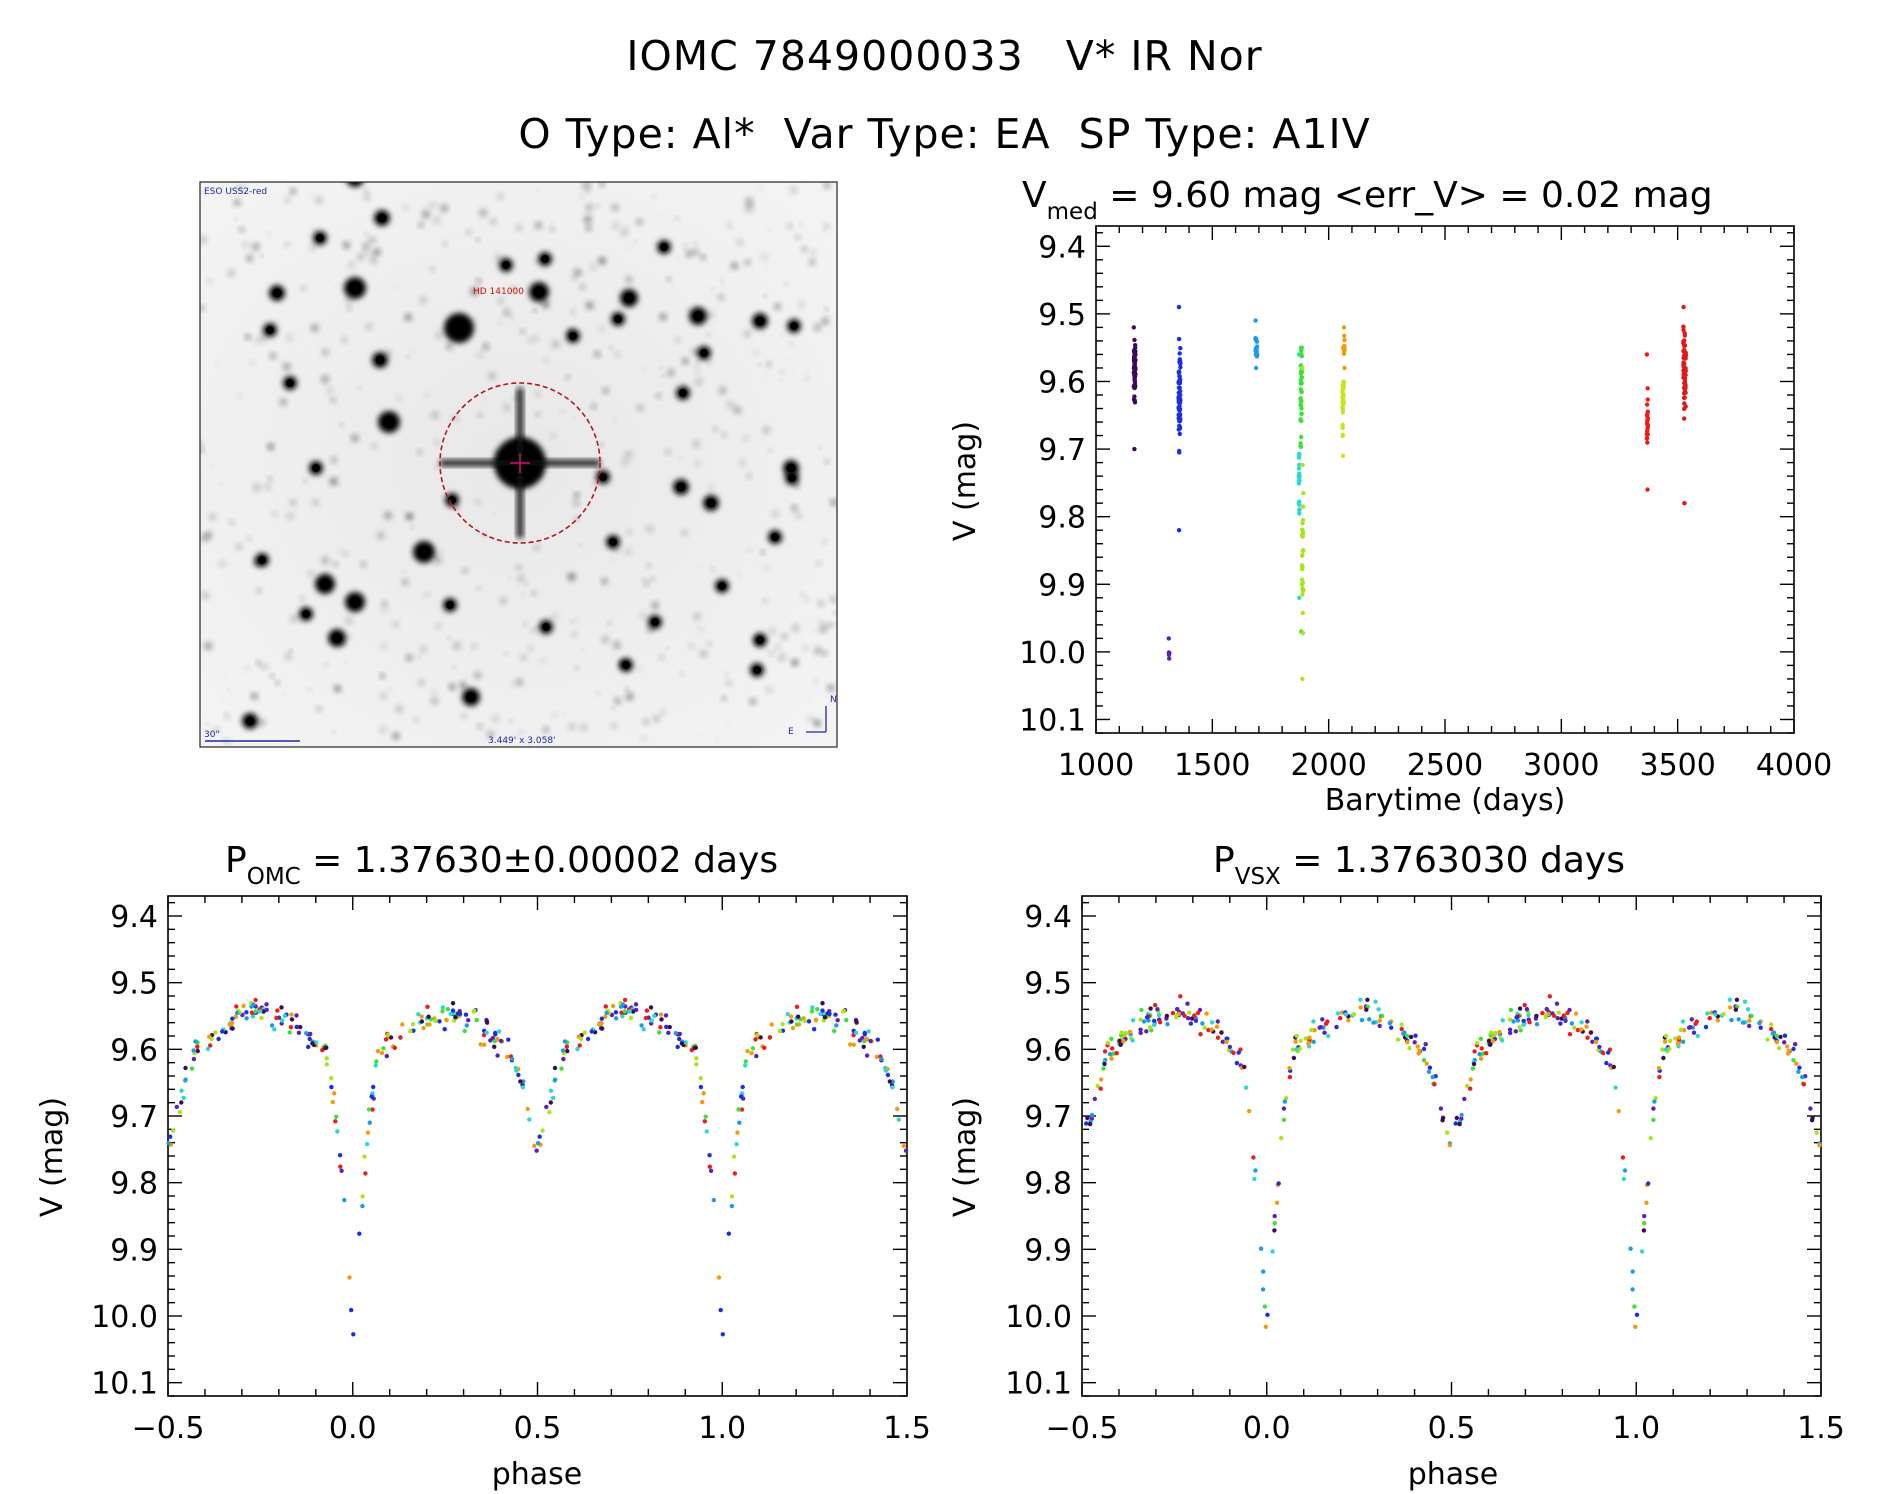 The height and width of the screenshot is (1494, 1889). What do you see at coordinates (498, 292) in the screenshot?
I see `finder-target-label: HD 141000` at bounding box center [498, 292].